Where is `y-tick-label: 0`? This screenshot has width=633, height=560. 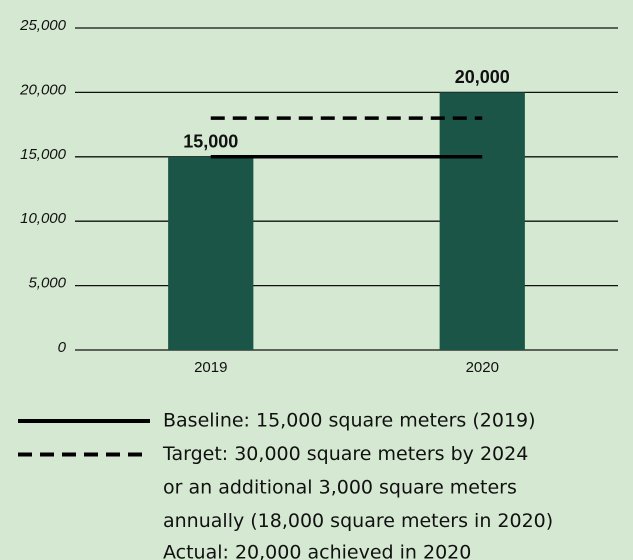
y-tick-label: 0 is located at coordinates (62, 347).